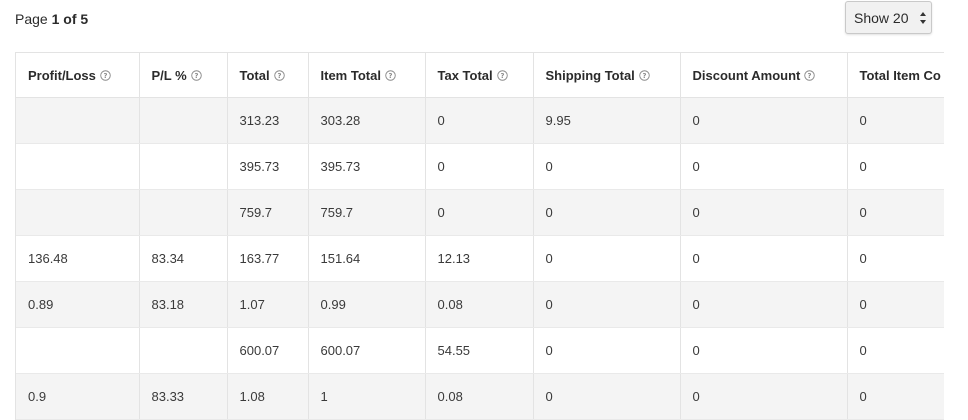 The height and width of the screenshot is (420, 968). Describe the element at coordinates (480, 396) in the screenshot. I see `table-row: 0.9 83.33 1.08 1 0.08 0 0 0` at that location.